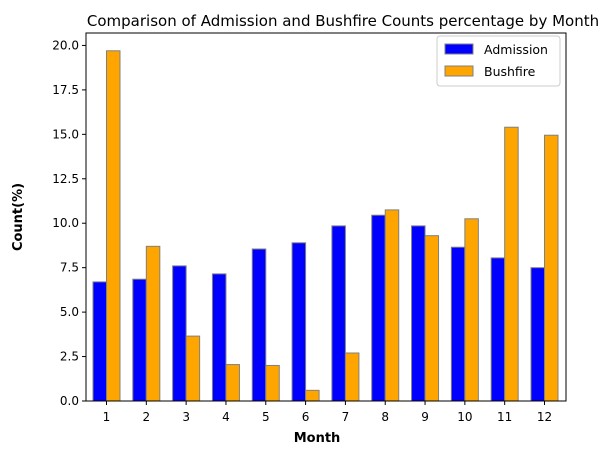 The width and height of the screenshot is (611, 455). Describe the element at coordinates (65, 45) in the screenshot. I see `y-tick-label: 20.0` at that location.